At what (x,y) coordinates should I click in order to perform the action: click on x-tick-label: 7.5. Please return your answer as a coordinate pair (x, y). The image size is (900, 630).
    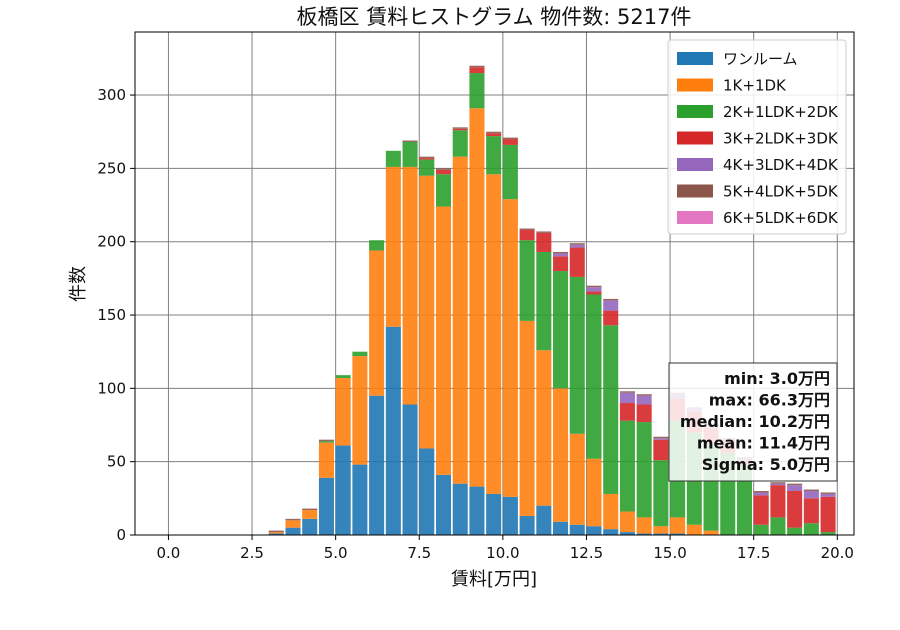
    Looking at the image, I should click on (419, 553).